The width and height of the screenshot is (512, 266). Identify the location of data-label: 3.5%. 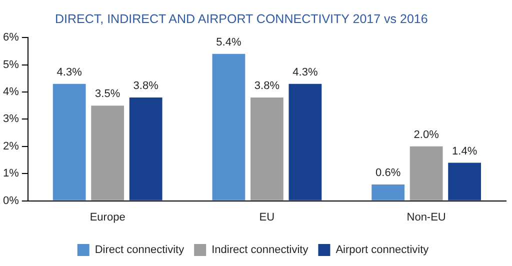
(107, 94).